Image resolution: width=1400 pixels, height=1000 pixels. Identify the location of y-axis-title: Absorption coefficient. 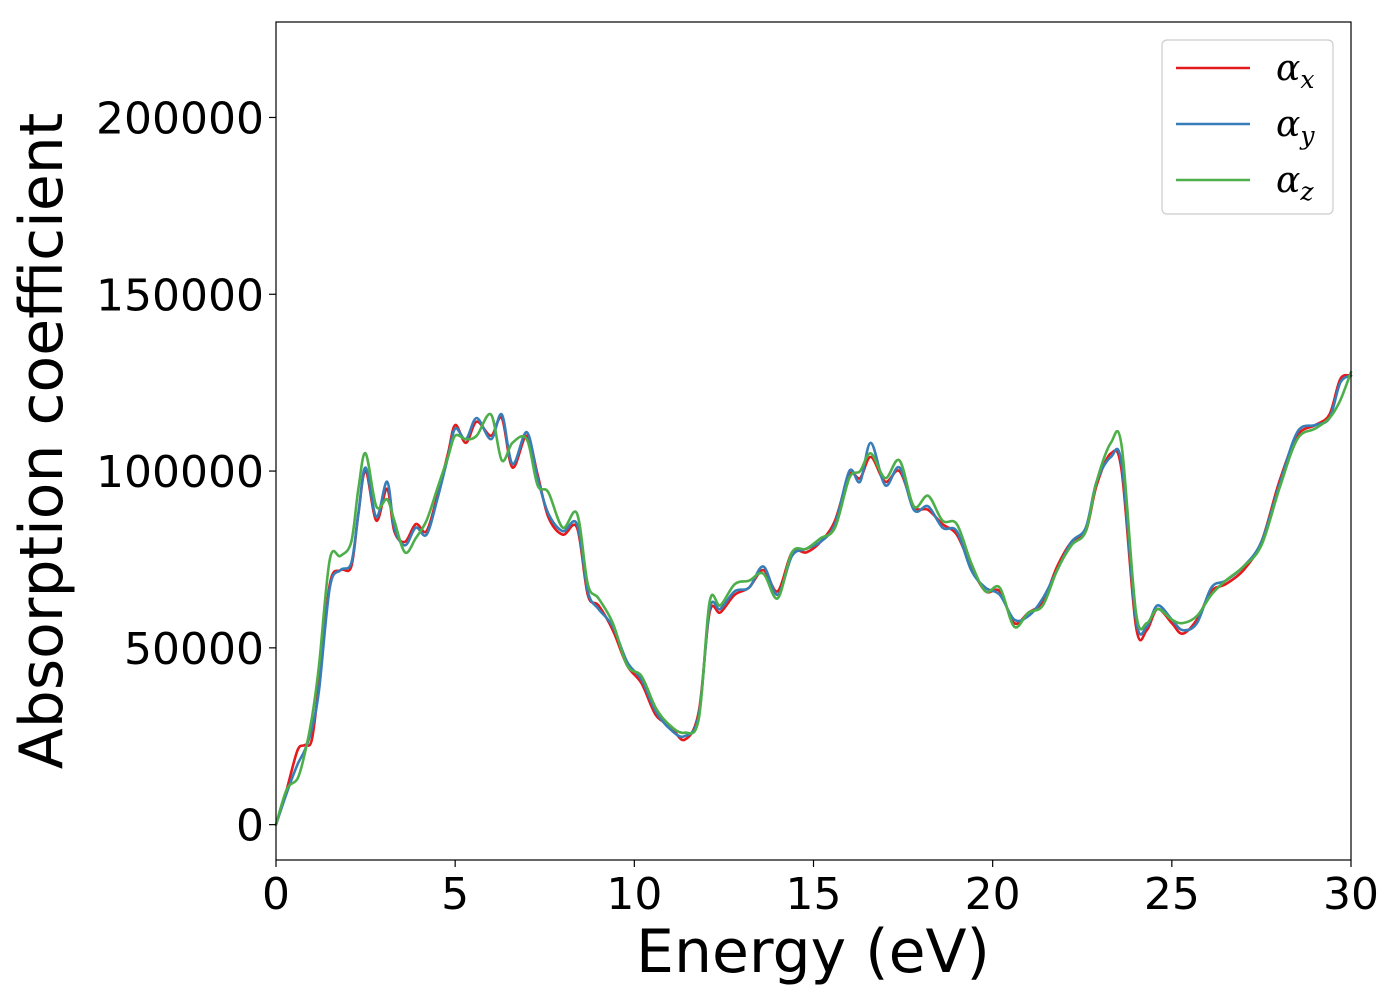
(42, 441).